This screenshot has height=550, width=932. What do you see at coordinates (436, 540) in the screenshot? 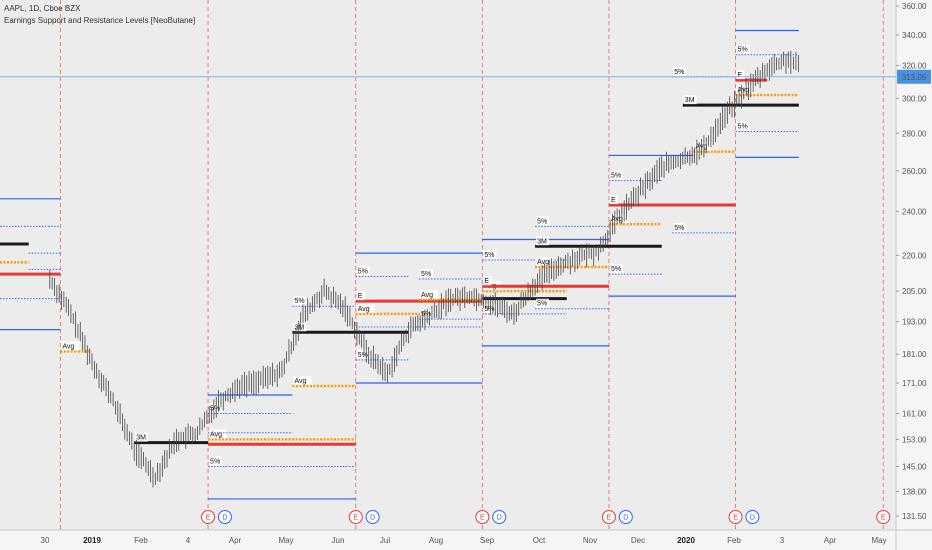
I see `x-tick-label: Aug` at bounding box center [436, 540].